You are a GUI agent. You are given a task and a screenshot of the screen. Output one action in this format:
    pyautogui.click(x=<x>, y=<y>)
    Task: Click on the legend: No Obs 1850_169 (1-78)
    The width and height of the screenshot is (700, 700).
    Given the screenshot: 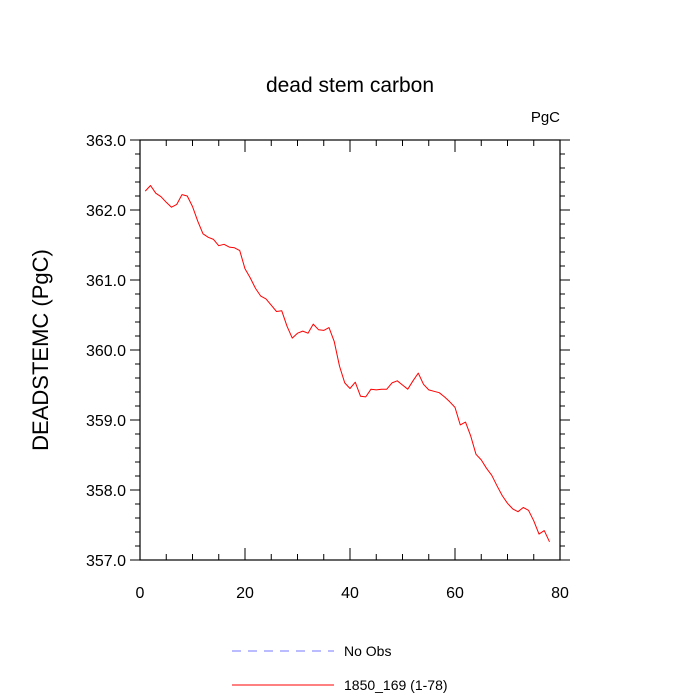 What is the action you would take?
    pyautogui.click(x=340, y=668)
    